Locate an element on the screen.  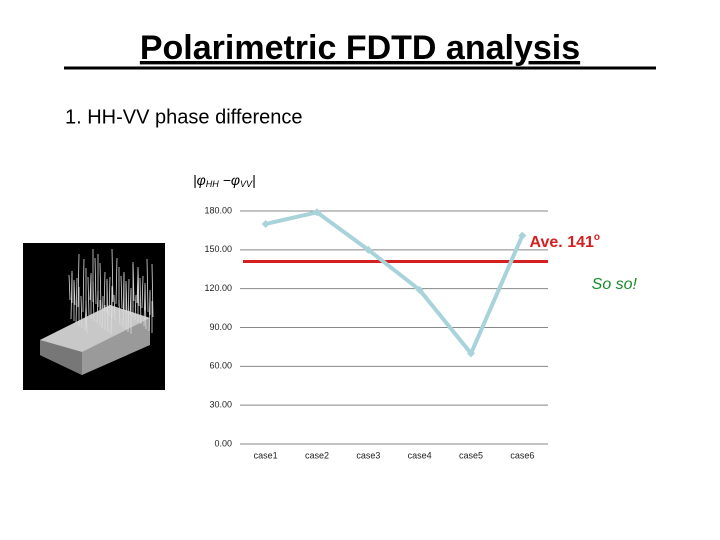
y-label-part: | is located at coordinates (254, 180).